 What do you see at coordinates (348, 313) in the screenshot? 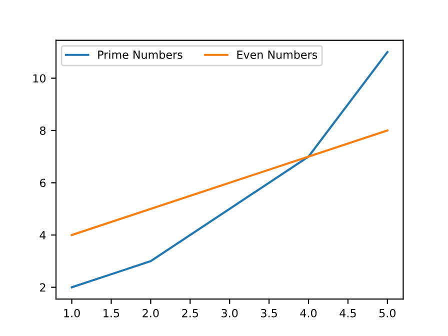
I see `x-tick-label: 4.5` at bounding box center [348, 313].